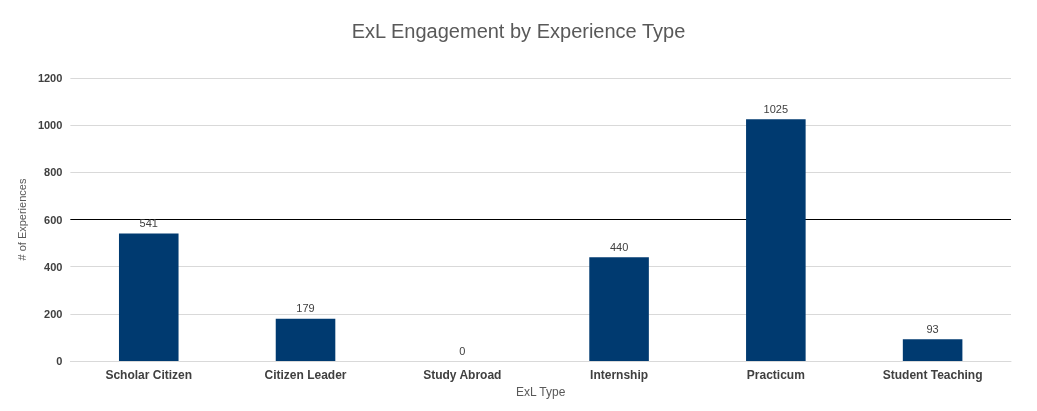 This screenshot has width=1037, height=411. Describe the element at coordinates (53, 219) in the screenshot. I see `y-tick-label: 600` at that location.